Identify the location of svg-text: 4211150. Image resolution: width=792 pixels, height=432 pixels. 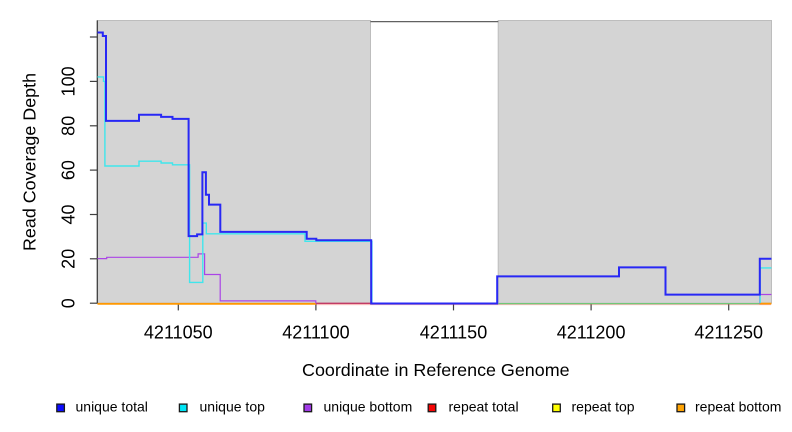
(453, 332).